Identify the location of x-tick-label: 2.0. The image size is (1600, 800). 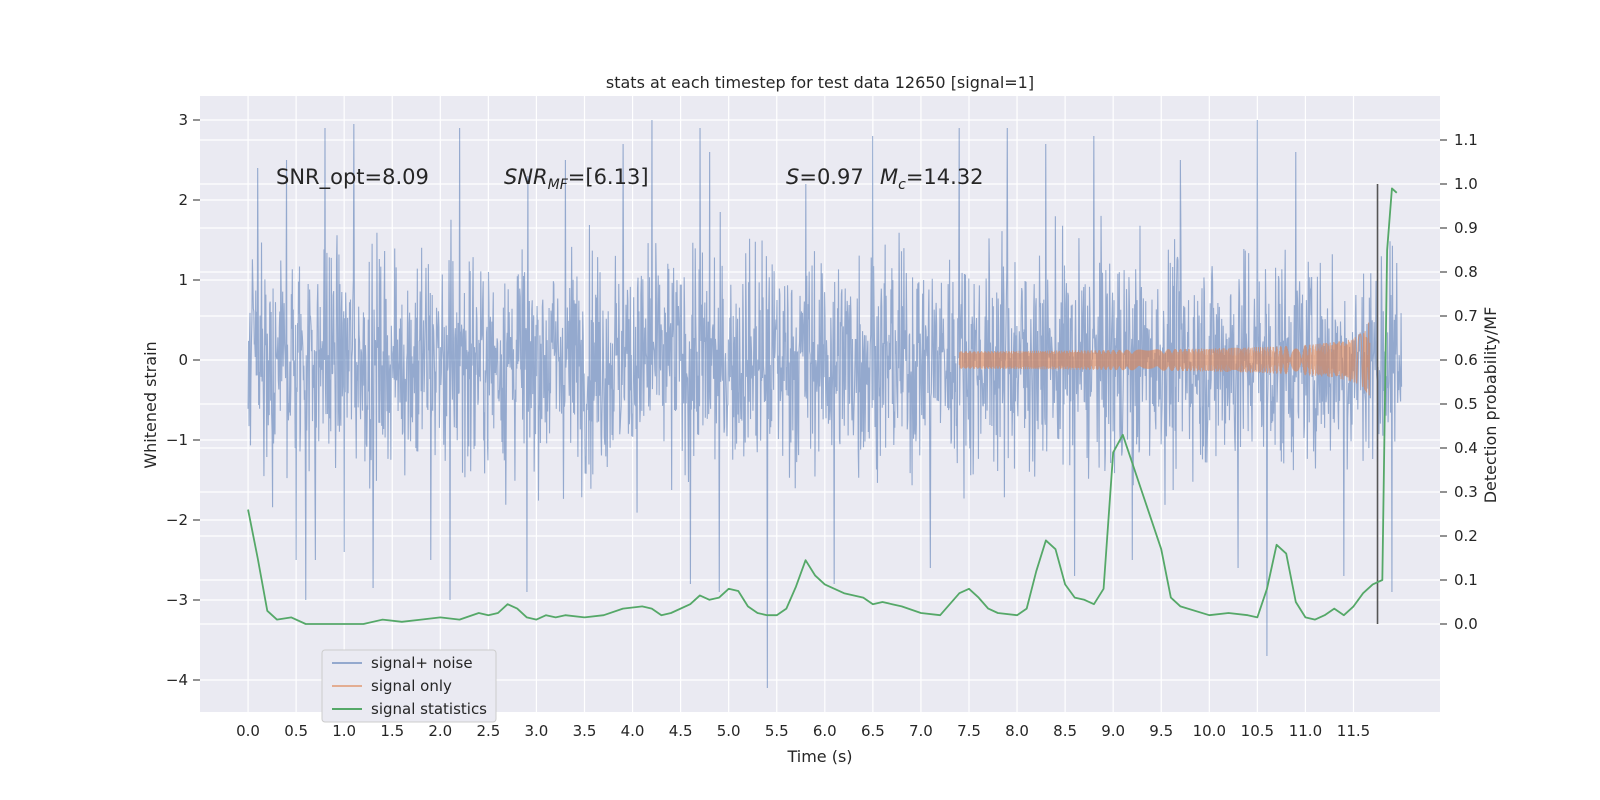
(440, 731).